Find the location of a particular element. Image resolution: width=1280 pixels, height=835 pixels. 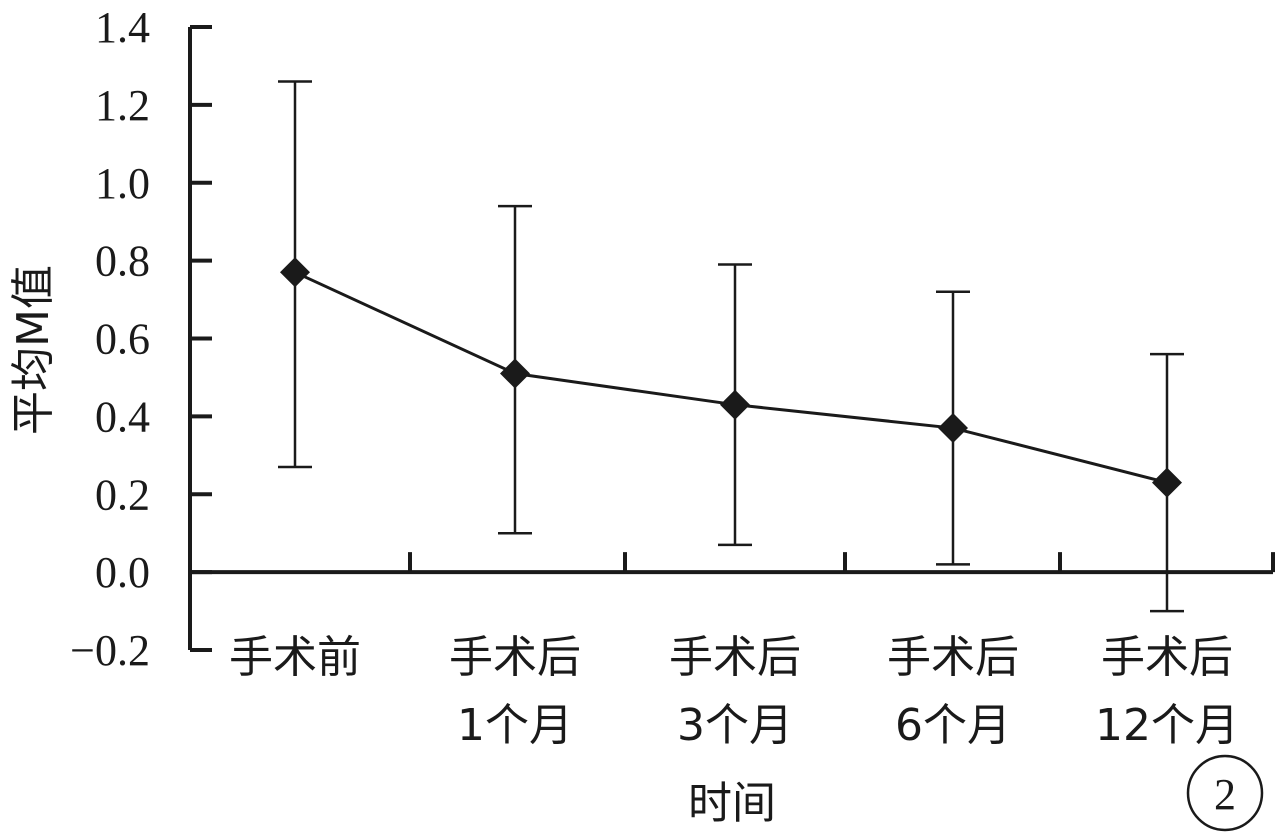

y-tick-label: 0.8 is located at coordinates (122, 261).